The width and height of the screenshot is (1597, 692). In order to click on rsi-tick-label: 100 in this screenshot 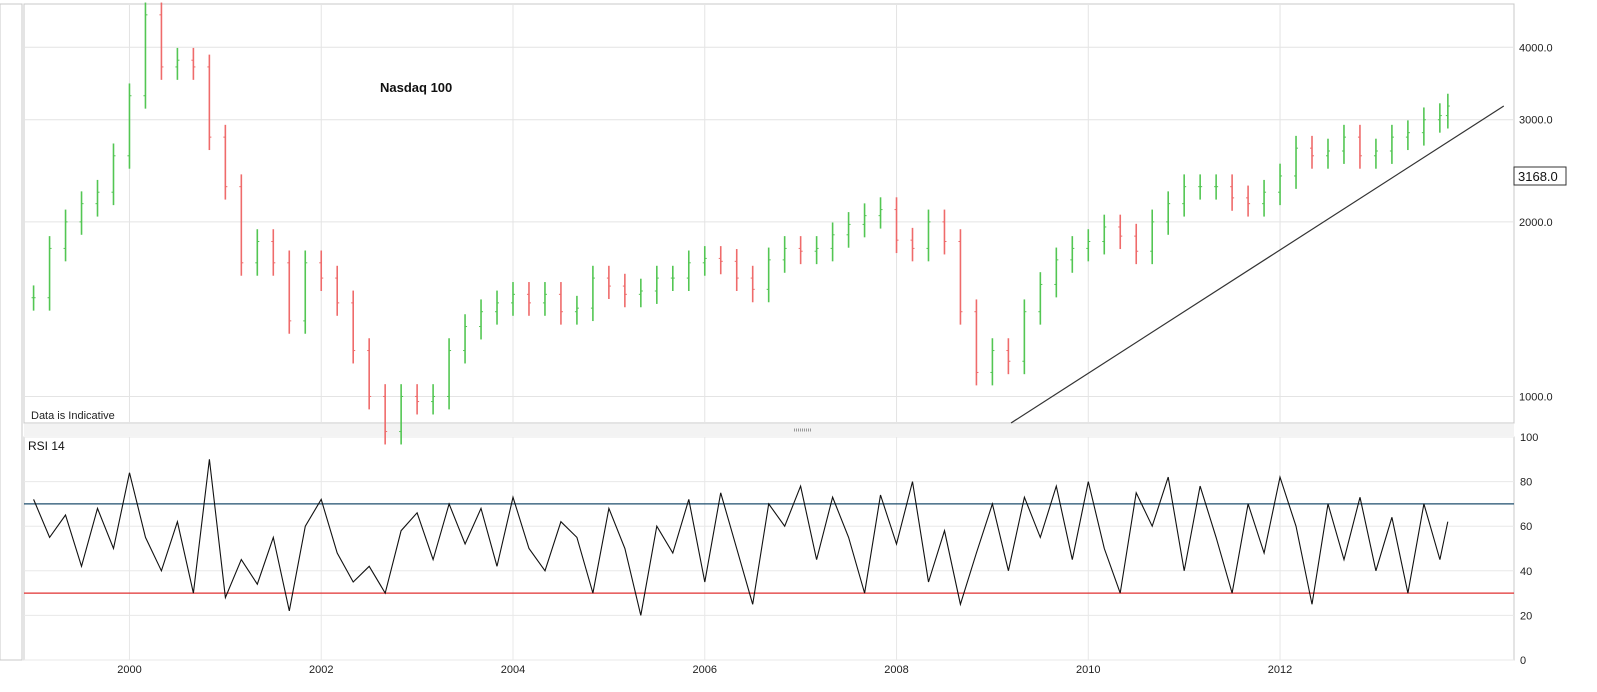, I will do `click(1529, 438)`.